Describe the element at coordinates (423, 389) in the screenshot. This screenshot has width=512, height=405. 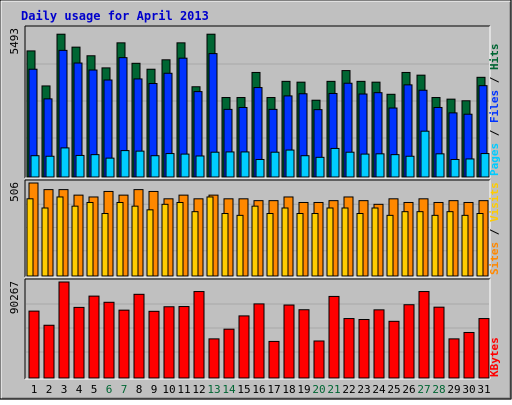
I see `day-label-27: 27` at that location.